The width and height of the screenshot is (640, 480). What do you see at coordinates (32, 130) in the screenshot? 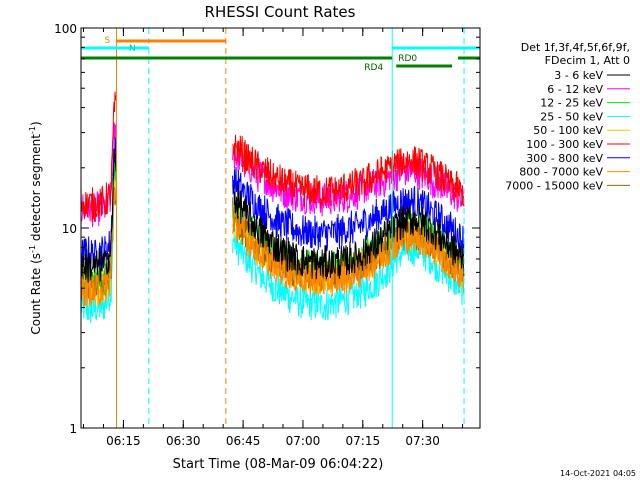
I see `y-axis-label-sup-2: -1` at bounding box center [32, 130].